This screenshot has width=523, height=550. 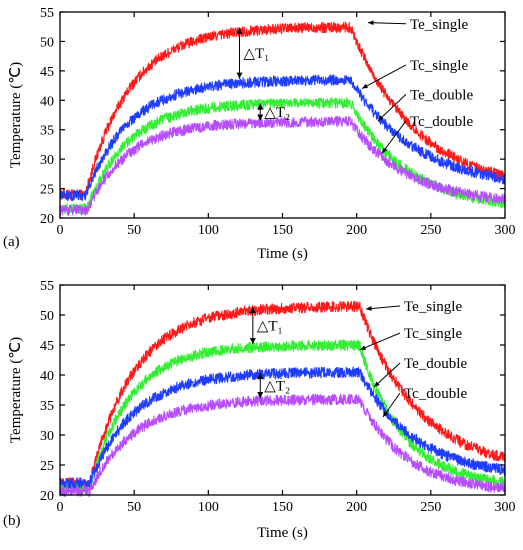 I want to click on panel-label: (b), so click(x=12, y=521).